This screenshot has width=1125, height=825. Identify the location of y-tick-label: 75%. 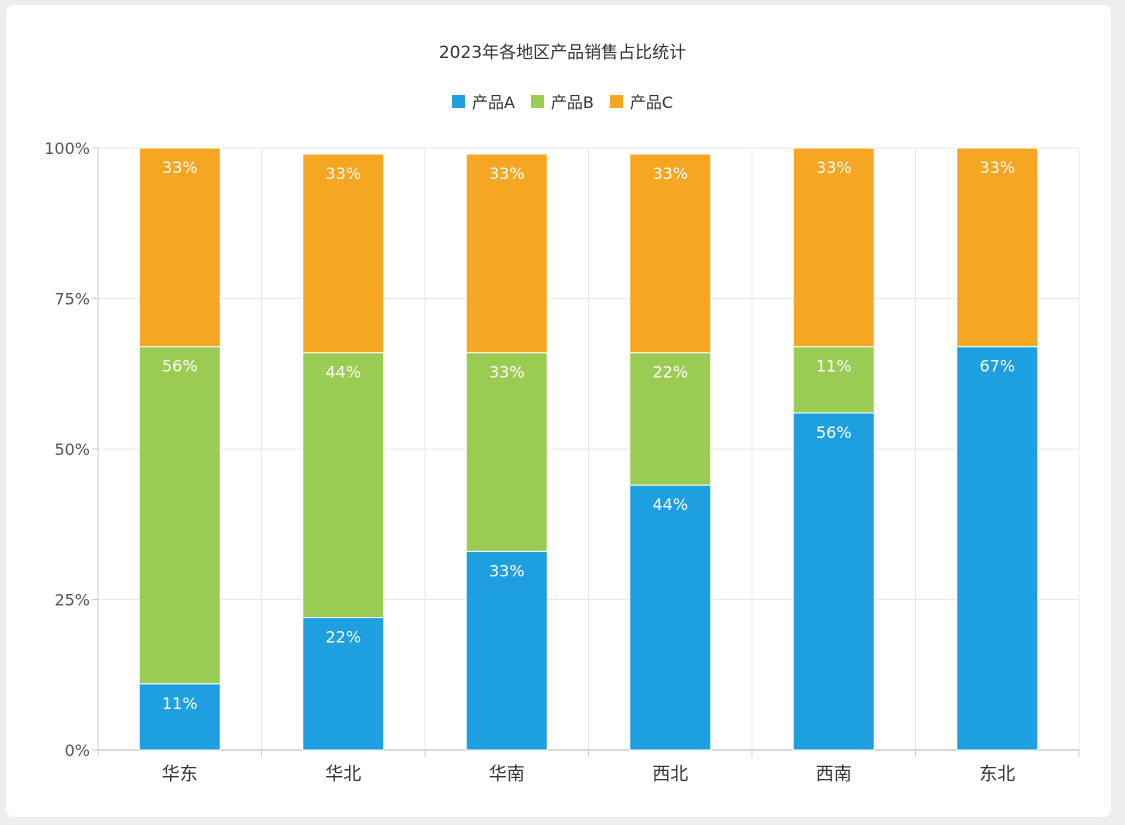
(72, 299).